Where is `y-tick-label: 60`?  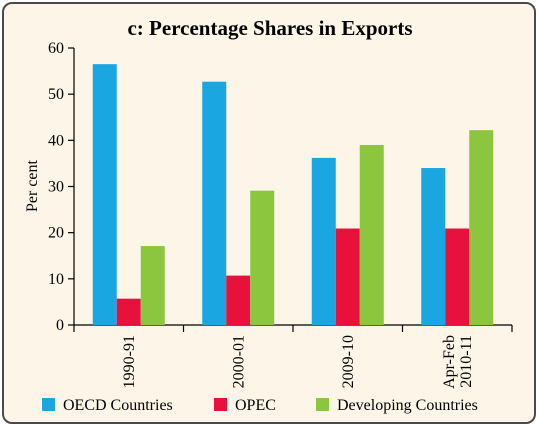 y-tick-label: 60 is located at coordinates (56, 48).